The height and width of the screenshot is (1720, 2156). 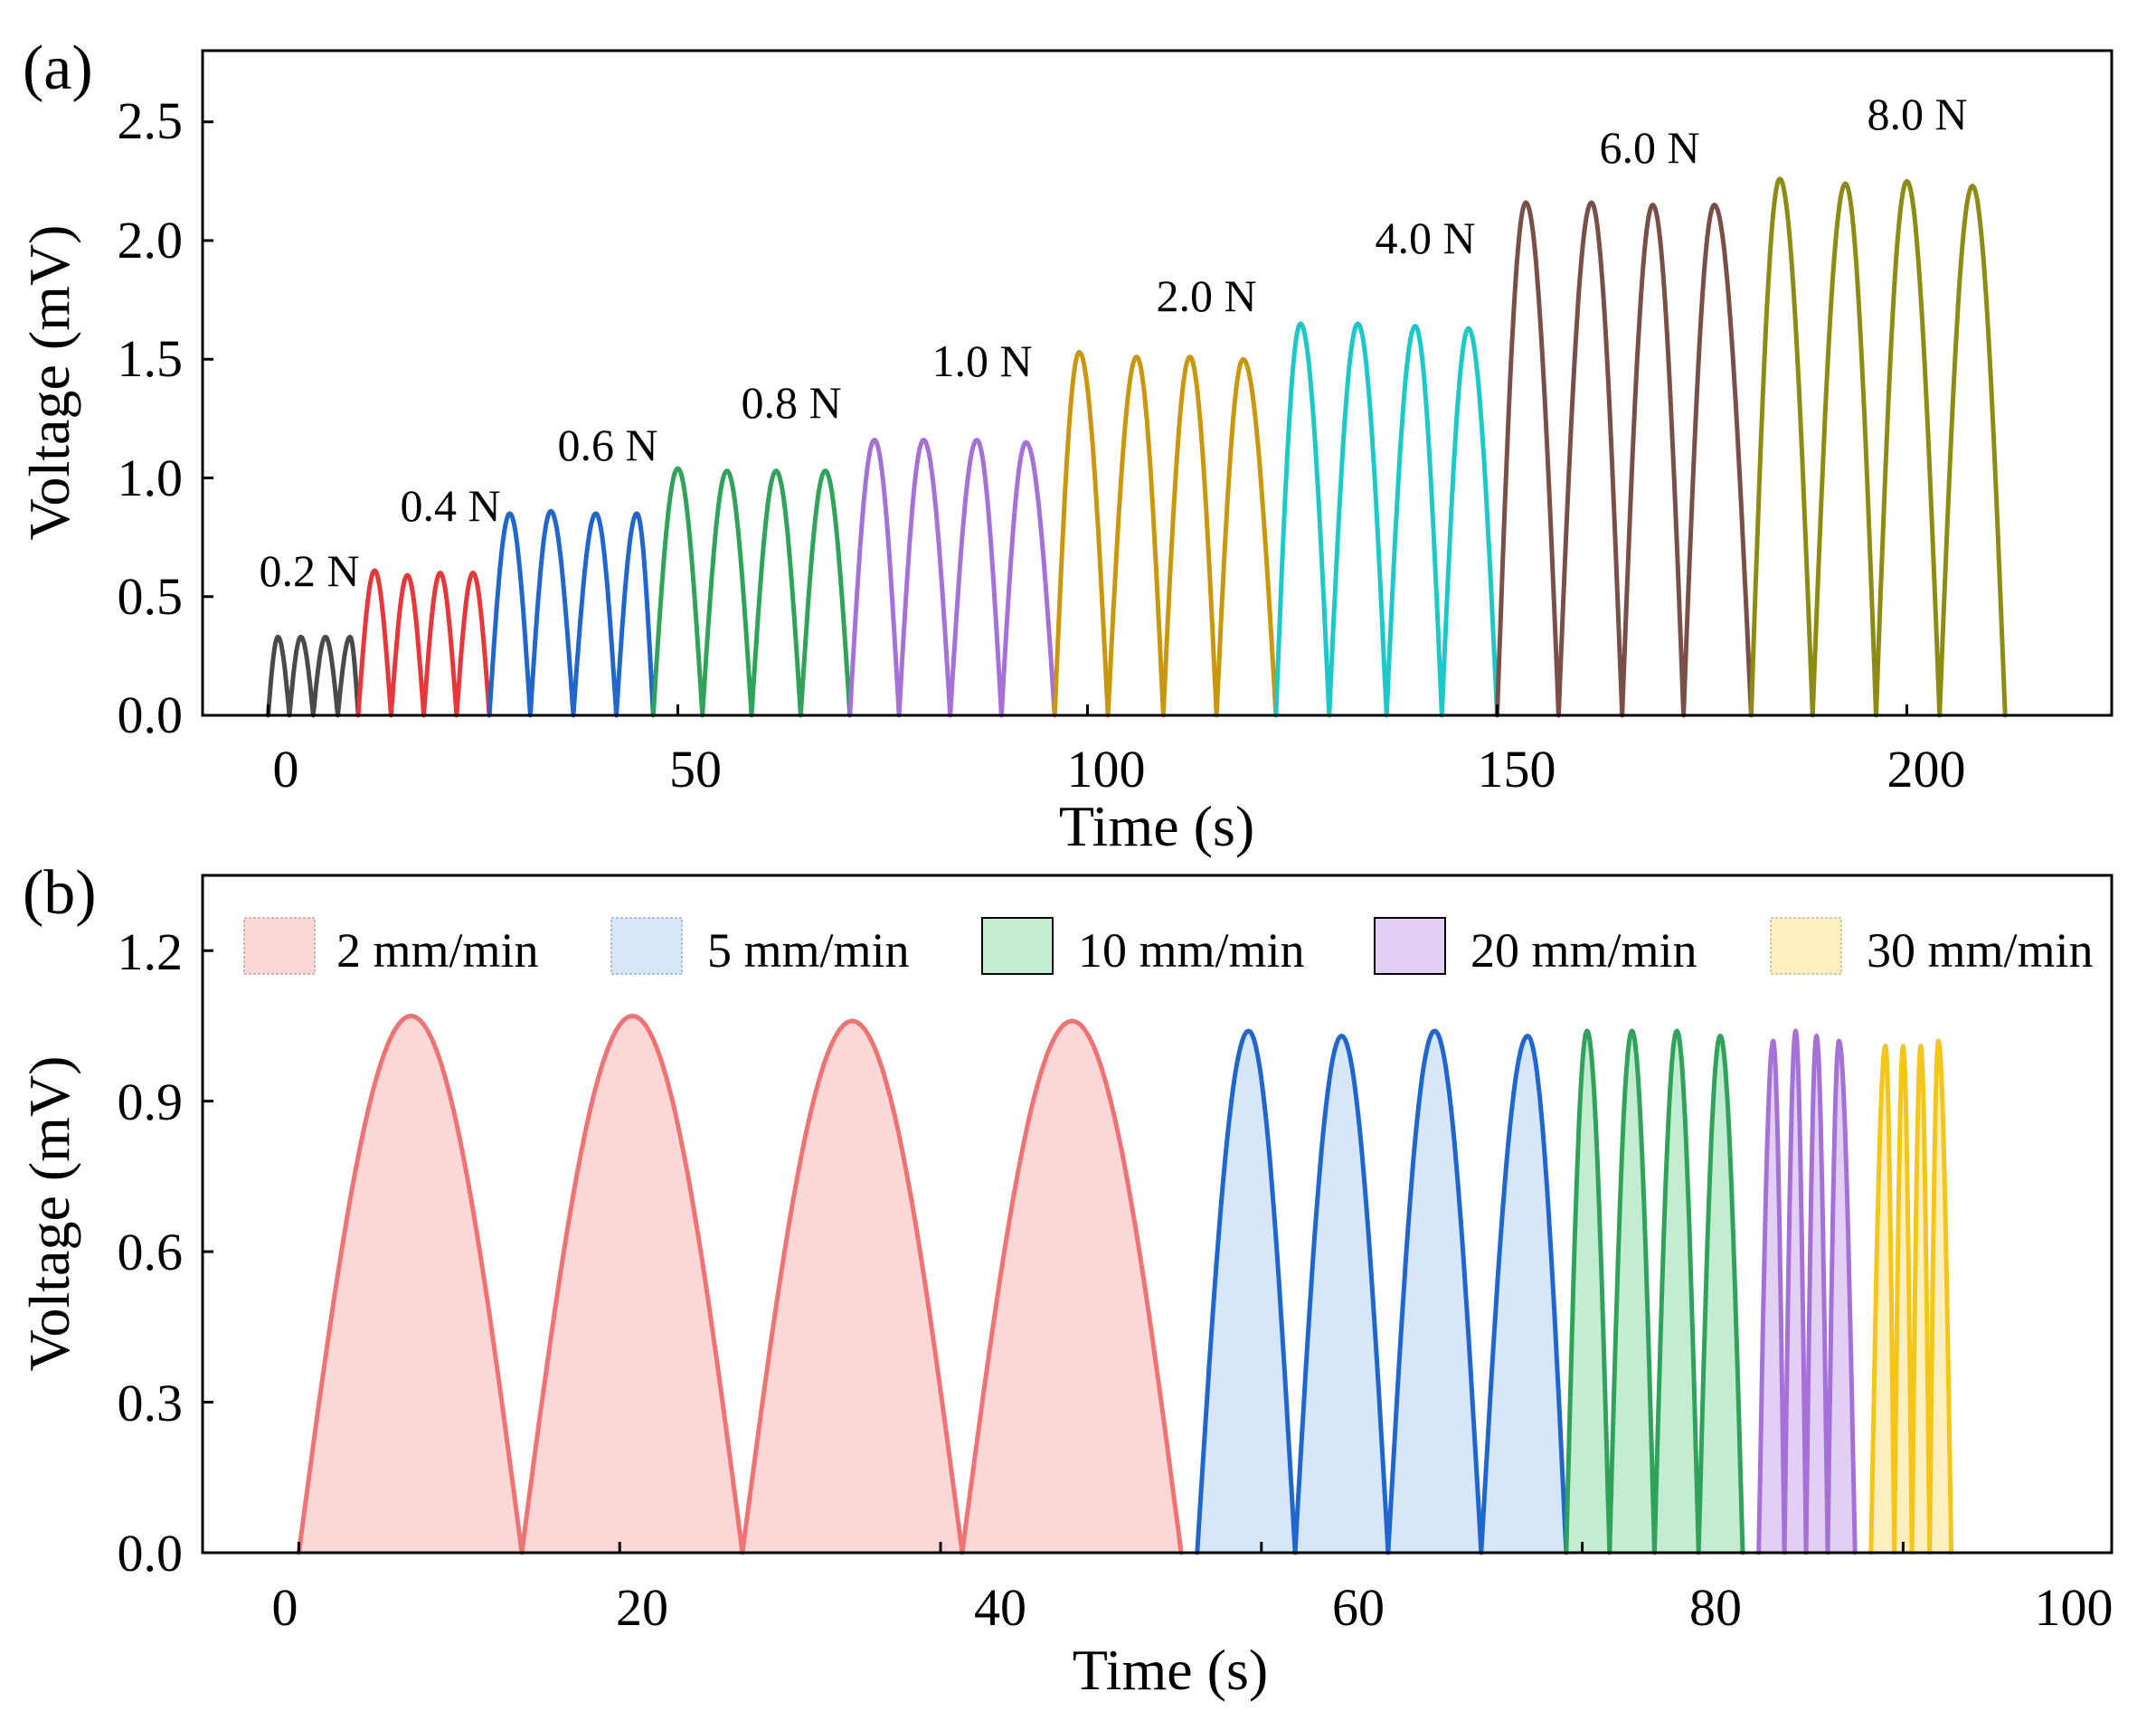 I want to click on series-line-1-0-n, so click(x=952, y=578).